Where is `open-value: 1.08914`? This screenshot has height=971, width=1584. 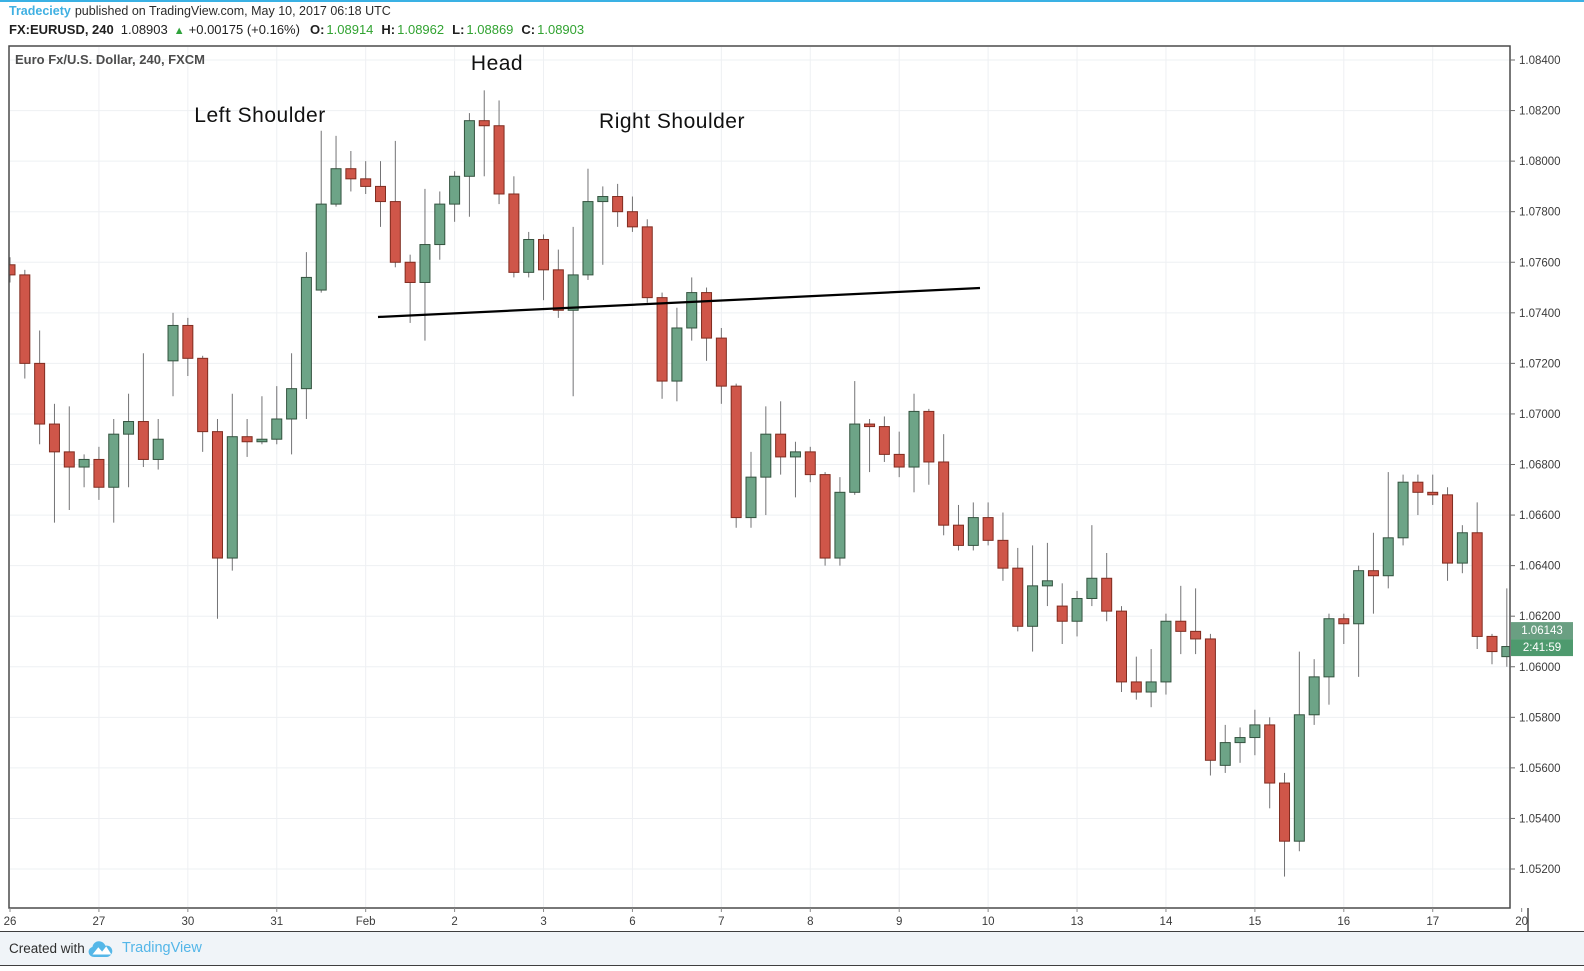
open-value: 1.08914 is located at coordinates (350, 29).